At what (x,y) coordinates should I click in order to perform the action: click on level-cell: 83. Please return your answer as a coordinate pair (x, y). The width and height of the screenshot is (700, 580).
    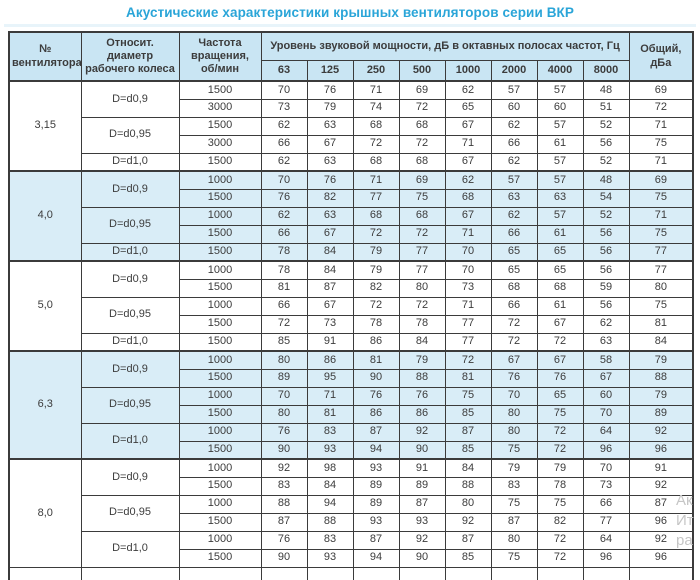
    Looking at the image, I should click on (330, 540).